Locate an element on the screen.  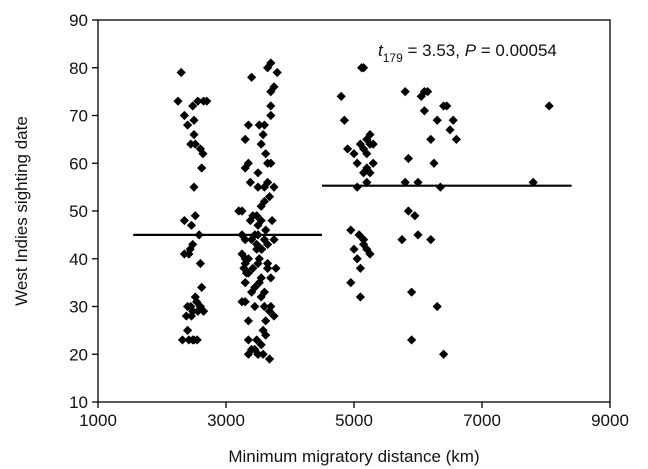
y-tick-label: 10 is located at coordinates (78, 402).